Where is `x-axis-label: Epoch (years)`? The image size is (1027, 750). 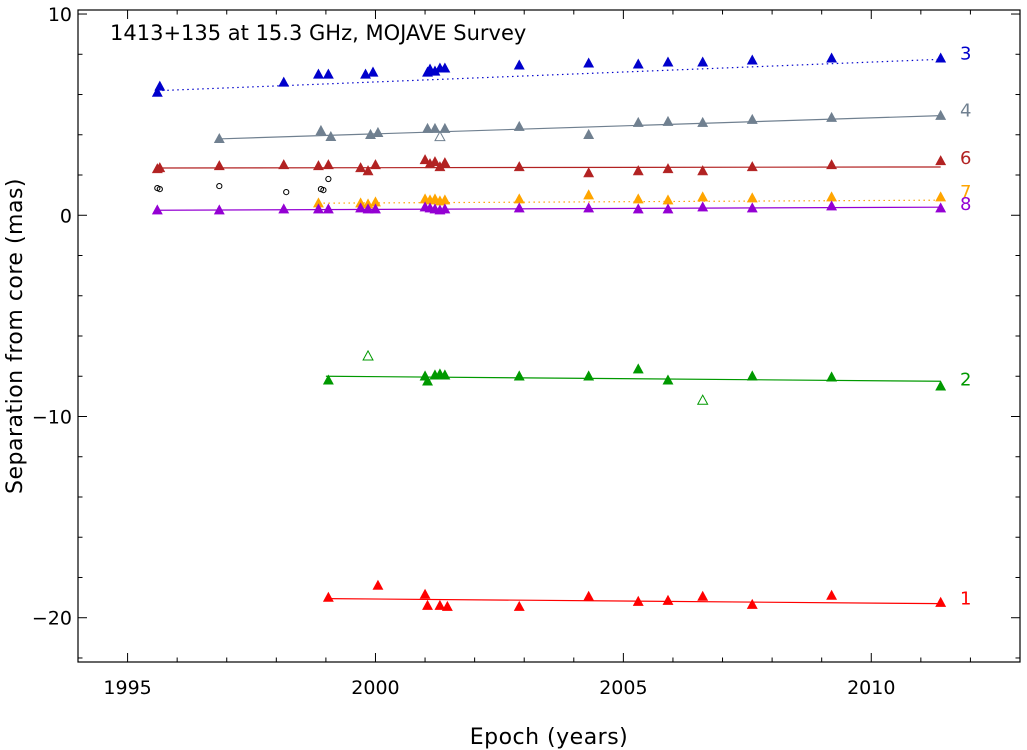 x-axis-label: Epoch (years) is located at coordinates (549, 737).